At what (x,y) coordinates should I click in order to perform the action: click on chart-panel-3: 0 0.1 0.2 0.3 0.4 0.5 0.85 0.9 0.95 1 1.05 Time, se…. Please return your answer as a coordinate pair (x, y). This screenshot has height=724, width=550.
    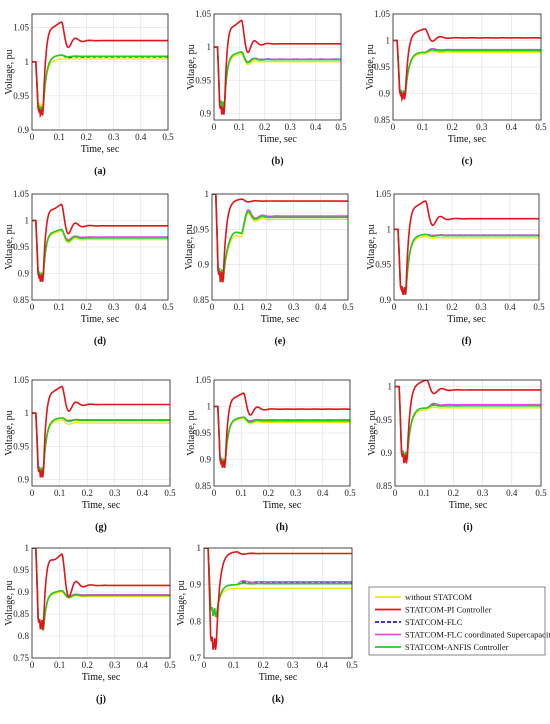
    Looking at the image, I should click on (89, 268).